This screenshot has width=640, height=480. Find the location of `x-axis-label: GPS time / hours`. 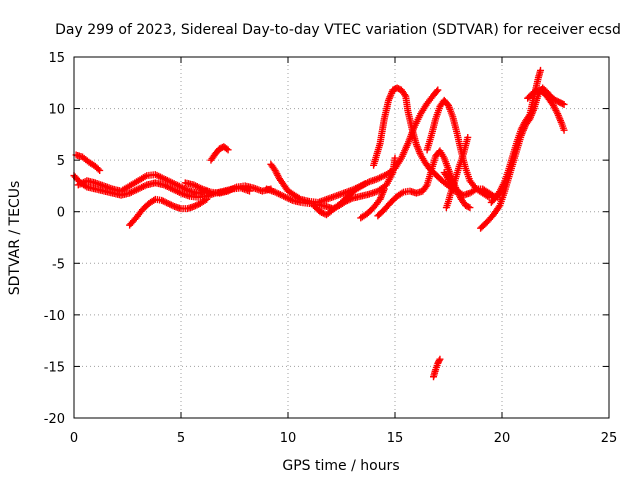

x-axis-label: GPS time / hours is located at coordinates (340, 466).